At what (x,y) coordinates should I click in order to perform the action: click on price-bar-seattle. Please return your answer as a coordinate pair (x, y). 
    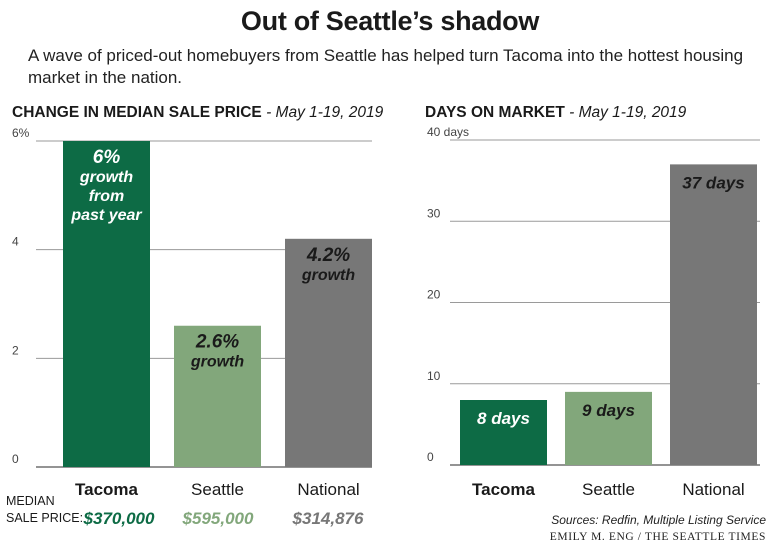
    Looking at the image, I should click on (217, 396).